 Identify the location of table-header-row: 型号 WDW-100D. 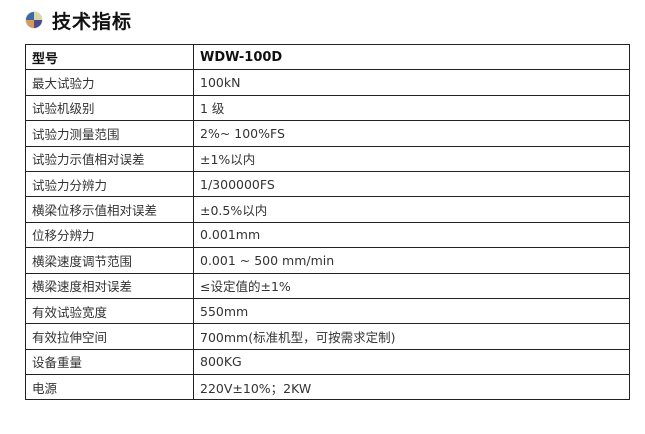
(327, 57).